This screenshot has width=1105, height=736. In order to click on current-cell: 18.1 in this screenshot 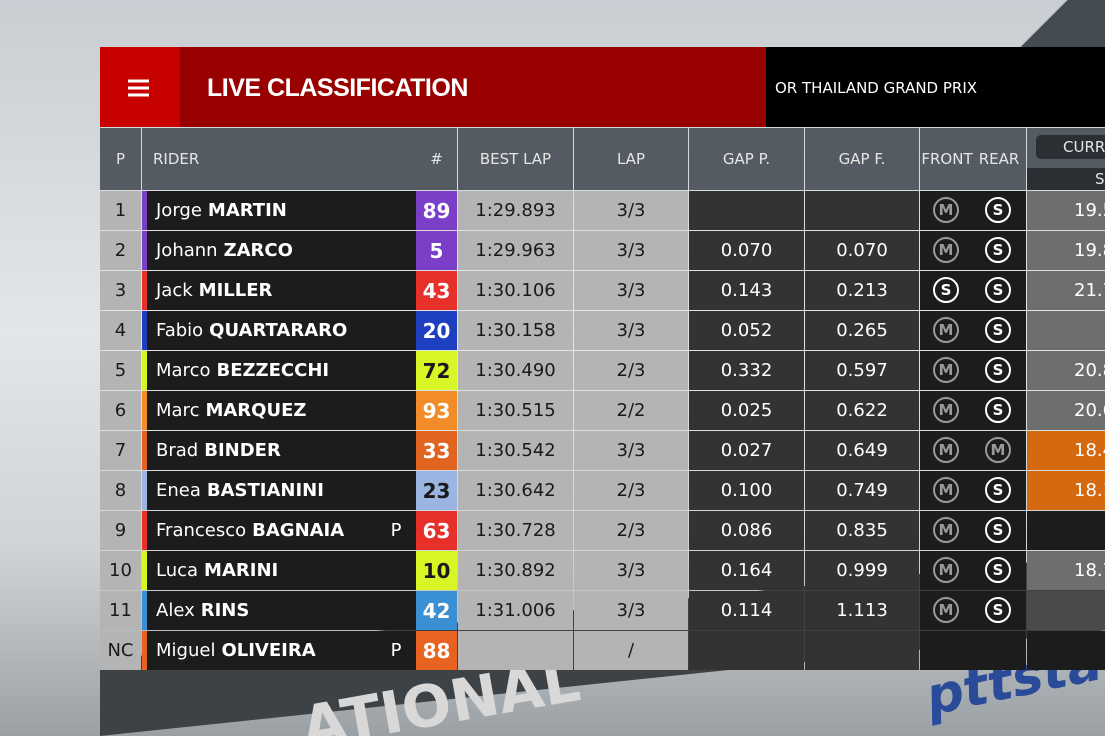, I will do `click(1066, 490)`.